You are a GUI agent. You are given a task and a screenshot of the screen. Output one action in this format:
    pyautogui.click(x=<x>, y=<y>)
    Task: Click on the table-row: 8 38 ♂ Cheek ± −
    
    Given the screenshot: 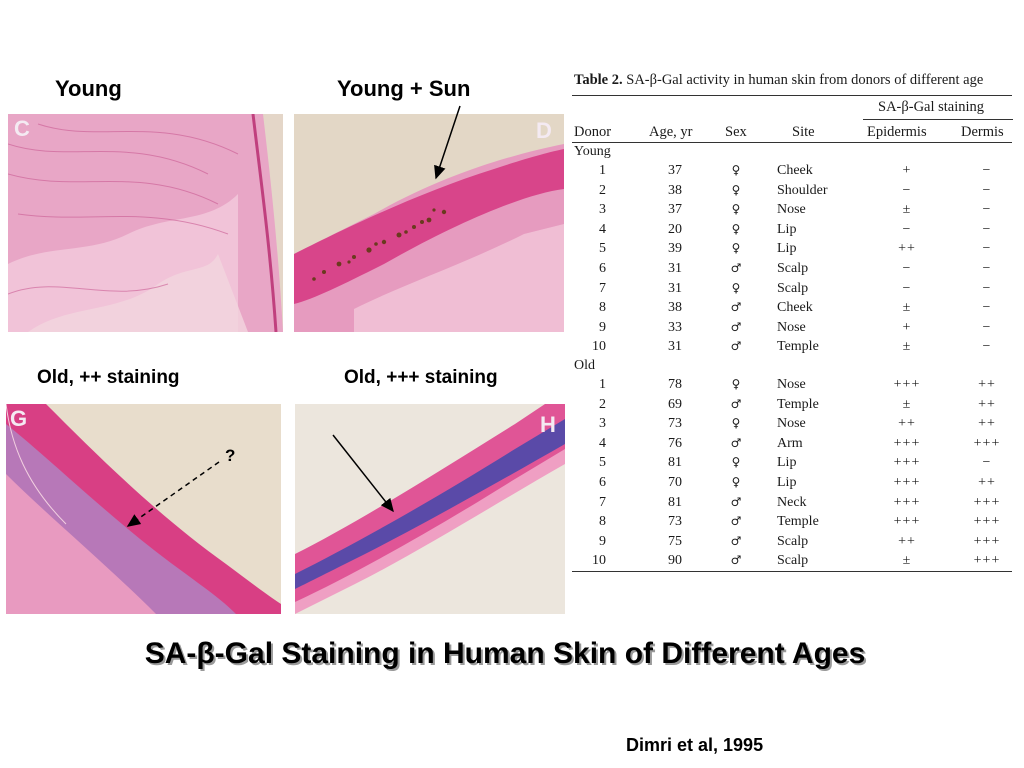 What is the action you would take?
    pyautogui.click(x=792, y=308)
    